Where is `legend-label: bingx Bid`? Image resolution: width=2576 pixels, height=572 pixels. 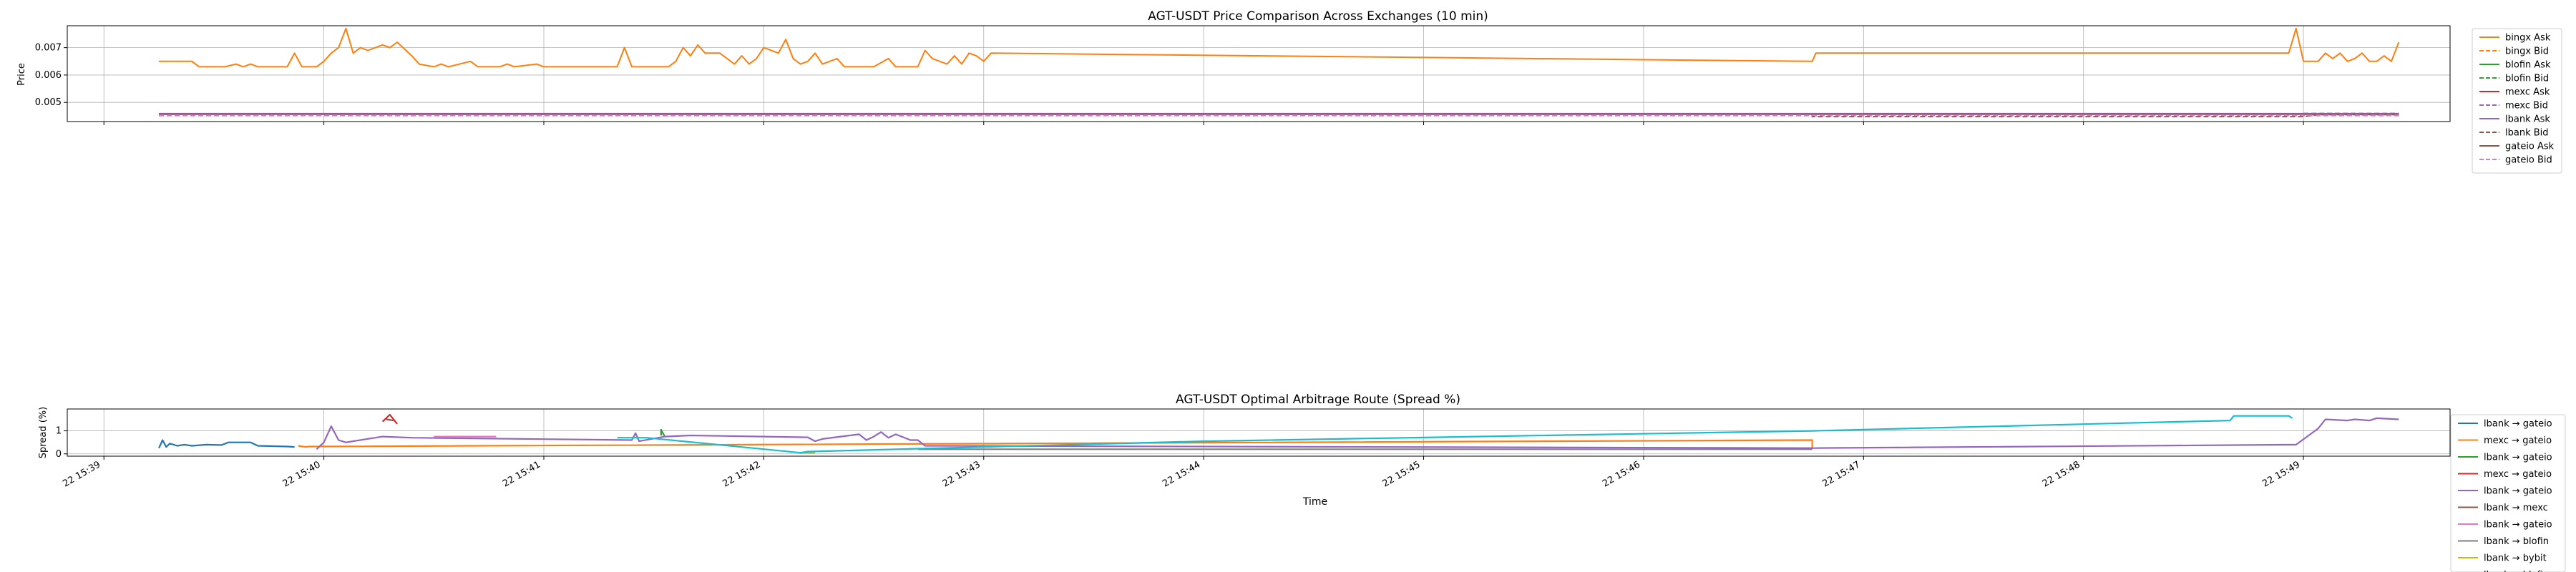
legend-label: bingx Bid is located at coordinates (2527, 51).